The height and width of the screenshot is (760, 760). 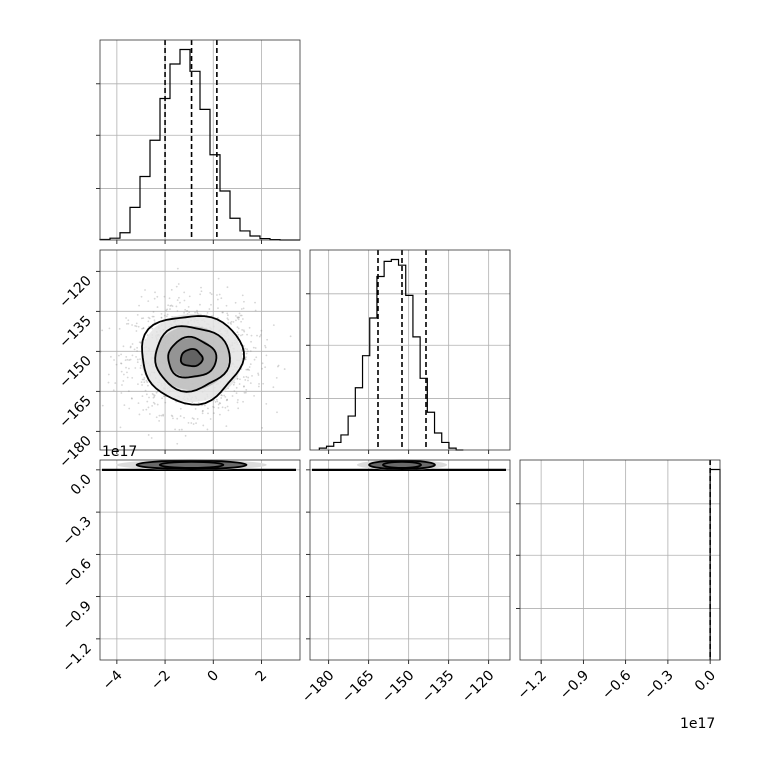 What do you see at coordinates (75, 412) in the screenshot?
I see `y-tick-label-1-1: −165` at bounding box center [75, 412].